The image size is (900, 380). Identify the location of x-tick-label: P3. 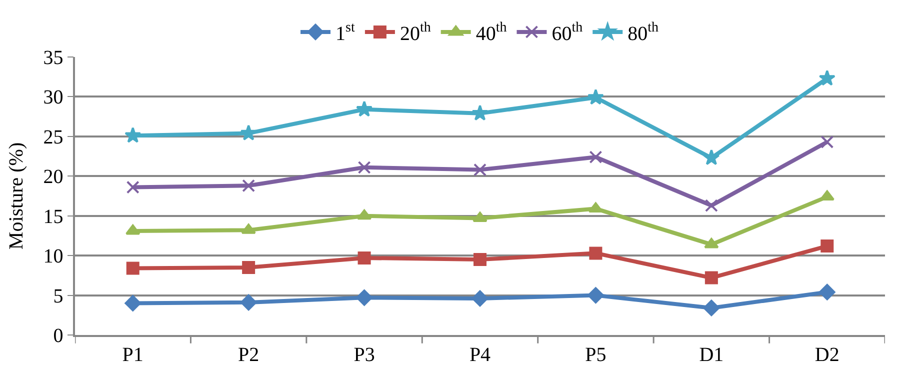
(364, 355).